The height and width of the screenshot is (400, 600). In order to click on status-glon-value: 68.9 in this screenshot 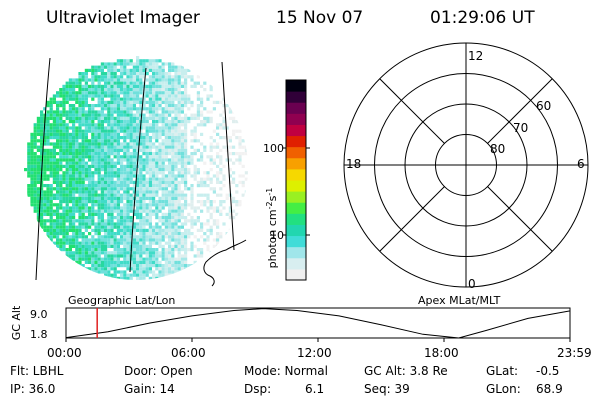, I will do `click(549, 389)`.